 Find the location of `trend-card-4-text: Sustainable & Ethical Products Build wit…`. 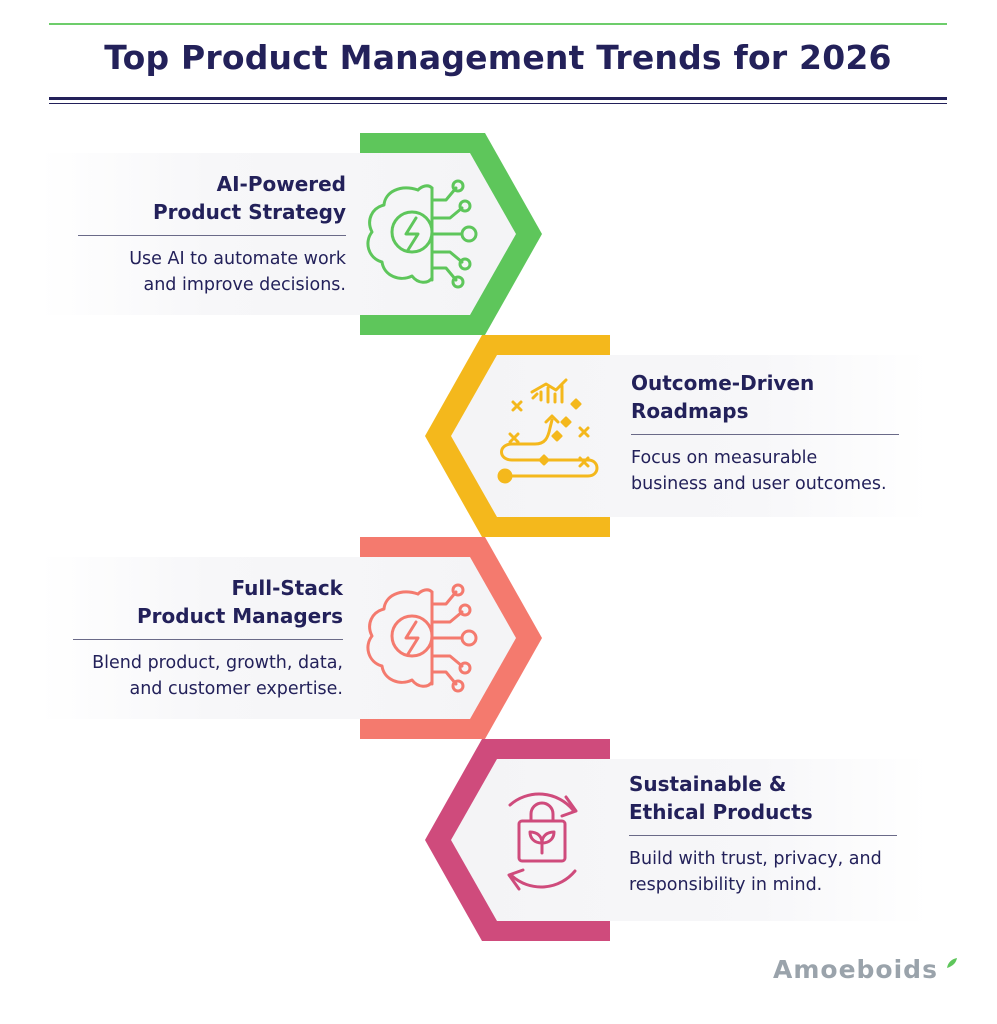

trend-card-4-text: Sustainable & Ethical Products Build wit… is located at coordinates (763, 834).